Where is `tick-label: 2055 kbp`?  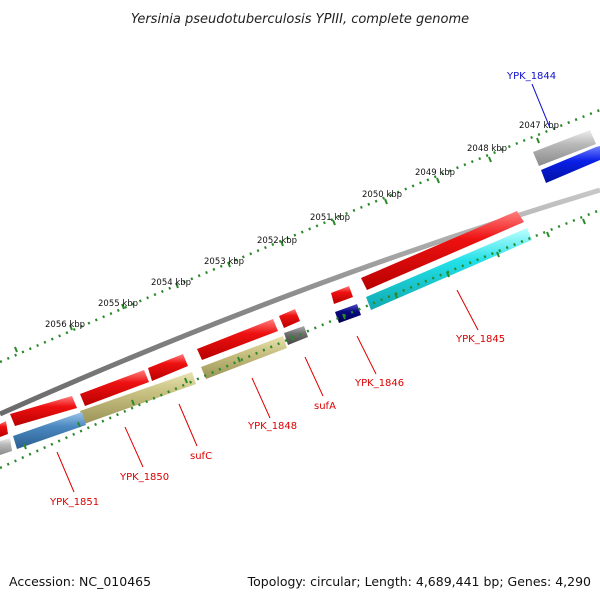
tick-label: 2055 kbp is located at coordinates (118, 304).